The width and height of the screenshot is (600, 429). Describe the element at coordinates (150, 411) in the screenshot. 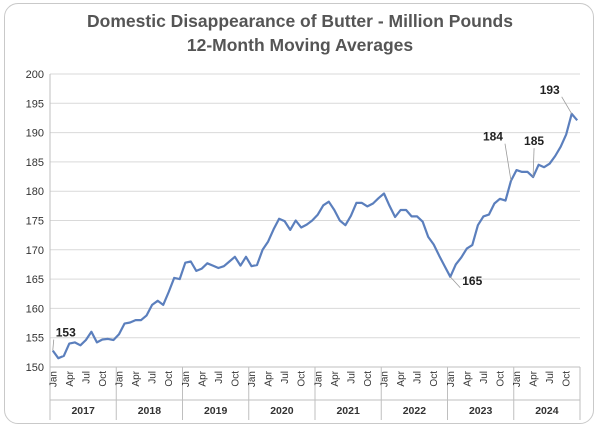

I see `year-label: 2018` at that location.